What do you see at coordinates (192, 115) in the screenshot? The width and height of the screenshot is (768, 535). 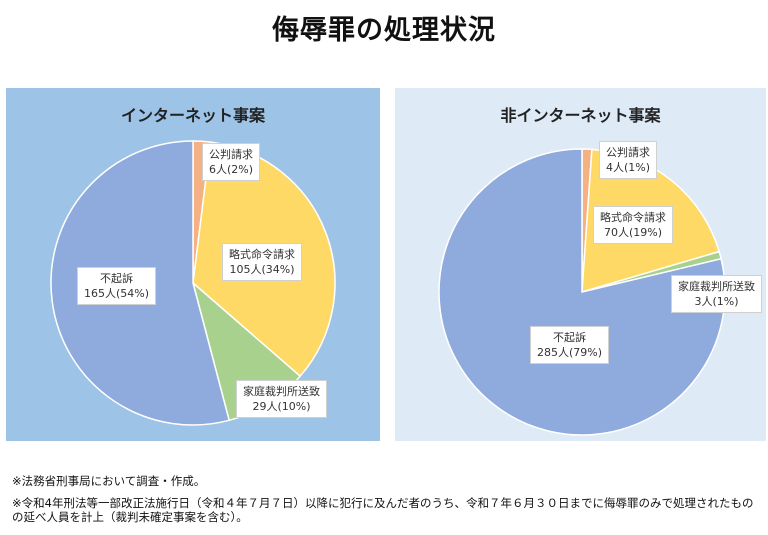 I see `chart-title: インターネット事案` at bounding box center [192, 115].